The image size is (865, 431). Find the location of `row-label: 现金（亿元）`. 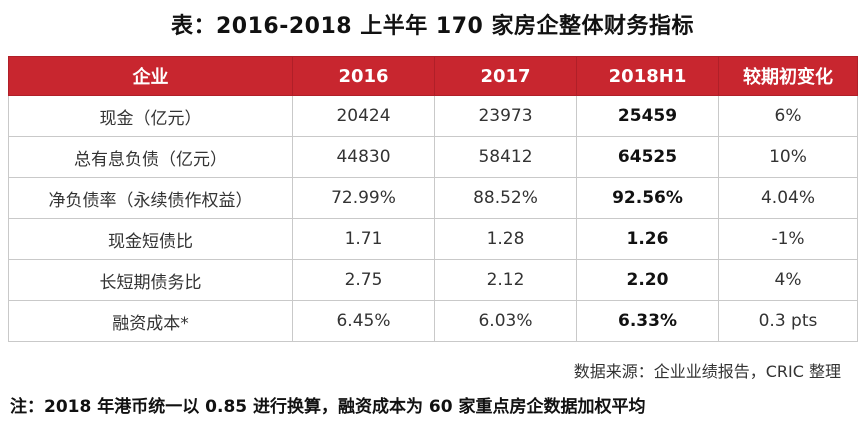

row-label: 现金（亿元） is located at coordinates (150, 116).